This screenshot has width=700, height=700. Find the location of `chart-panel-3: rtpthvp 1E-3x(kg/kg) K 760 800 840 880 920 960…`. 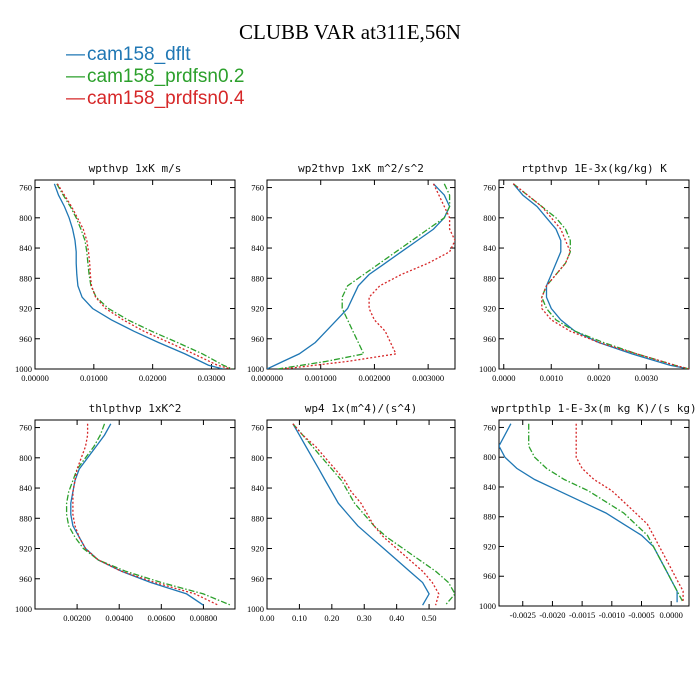

chart-panel-3: rtpthvp 1E-3x(kg/kg) K 760 800 840 880 920 960… is located at coordinates (584, 272).